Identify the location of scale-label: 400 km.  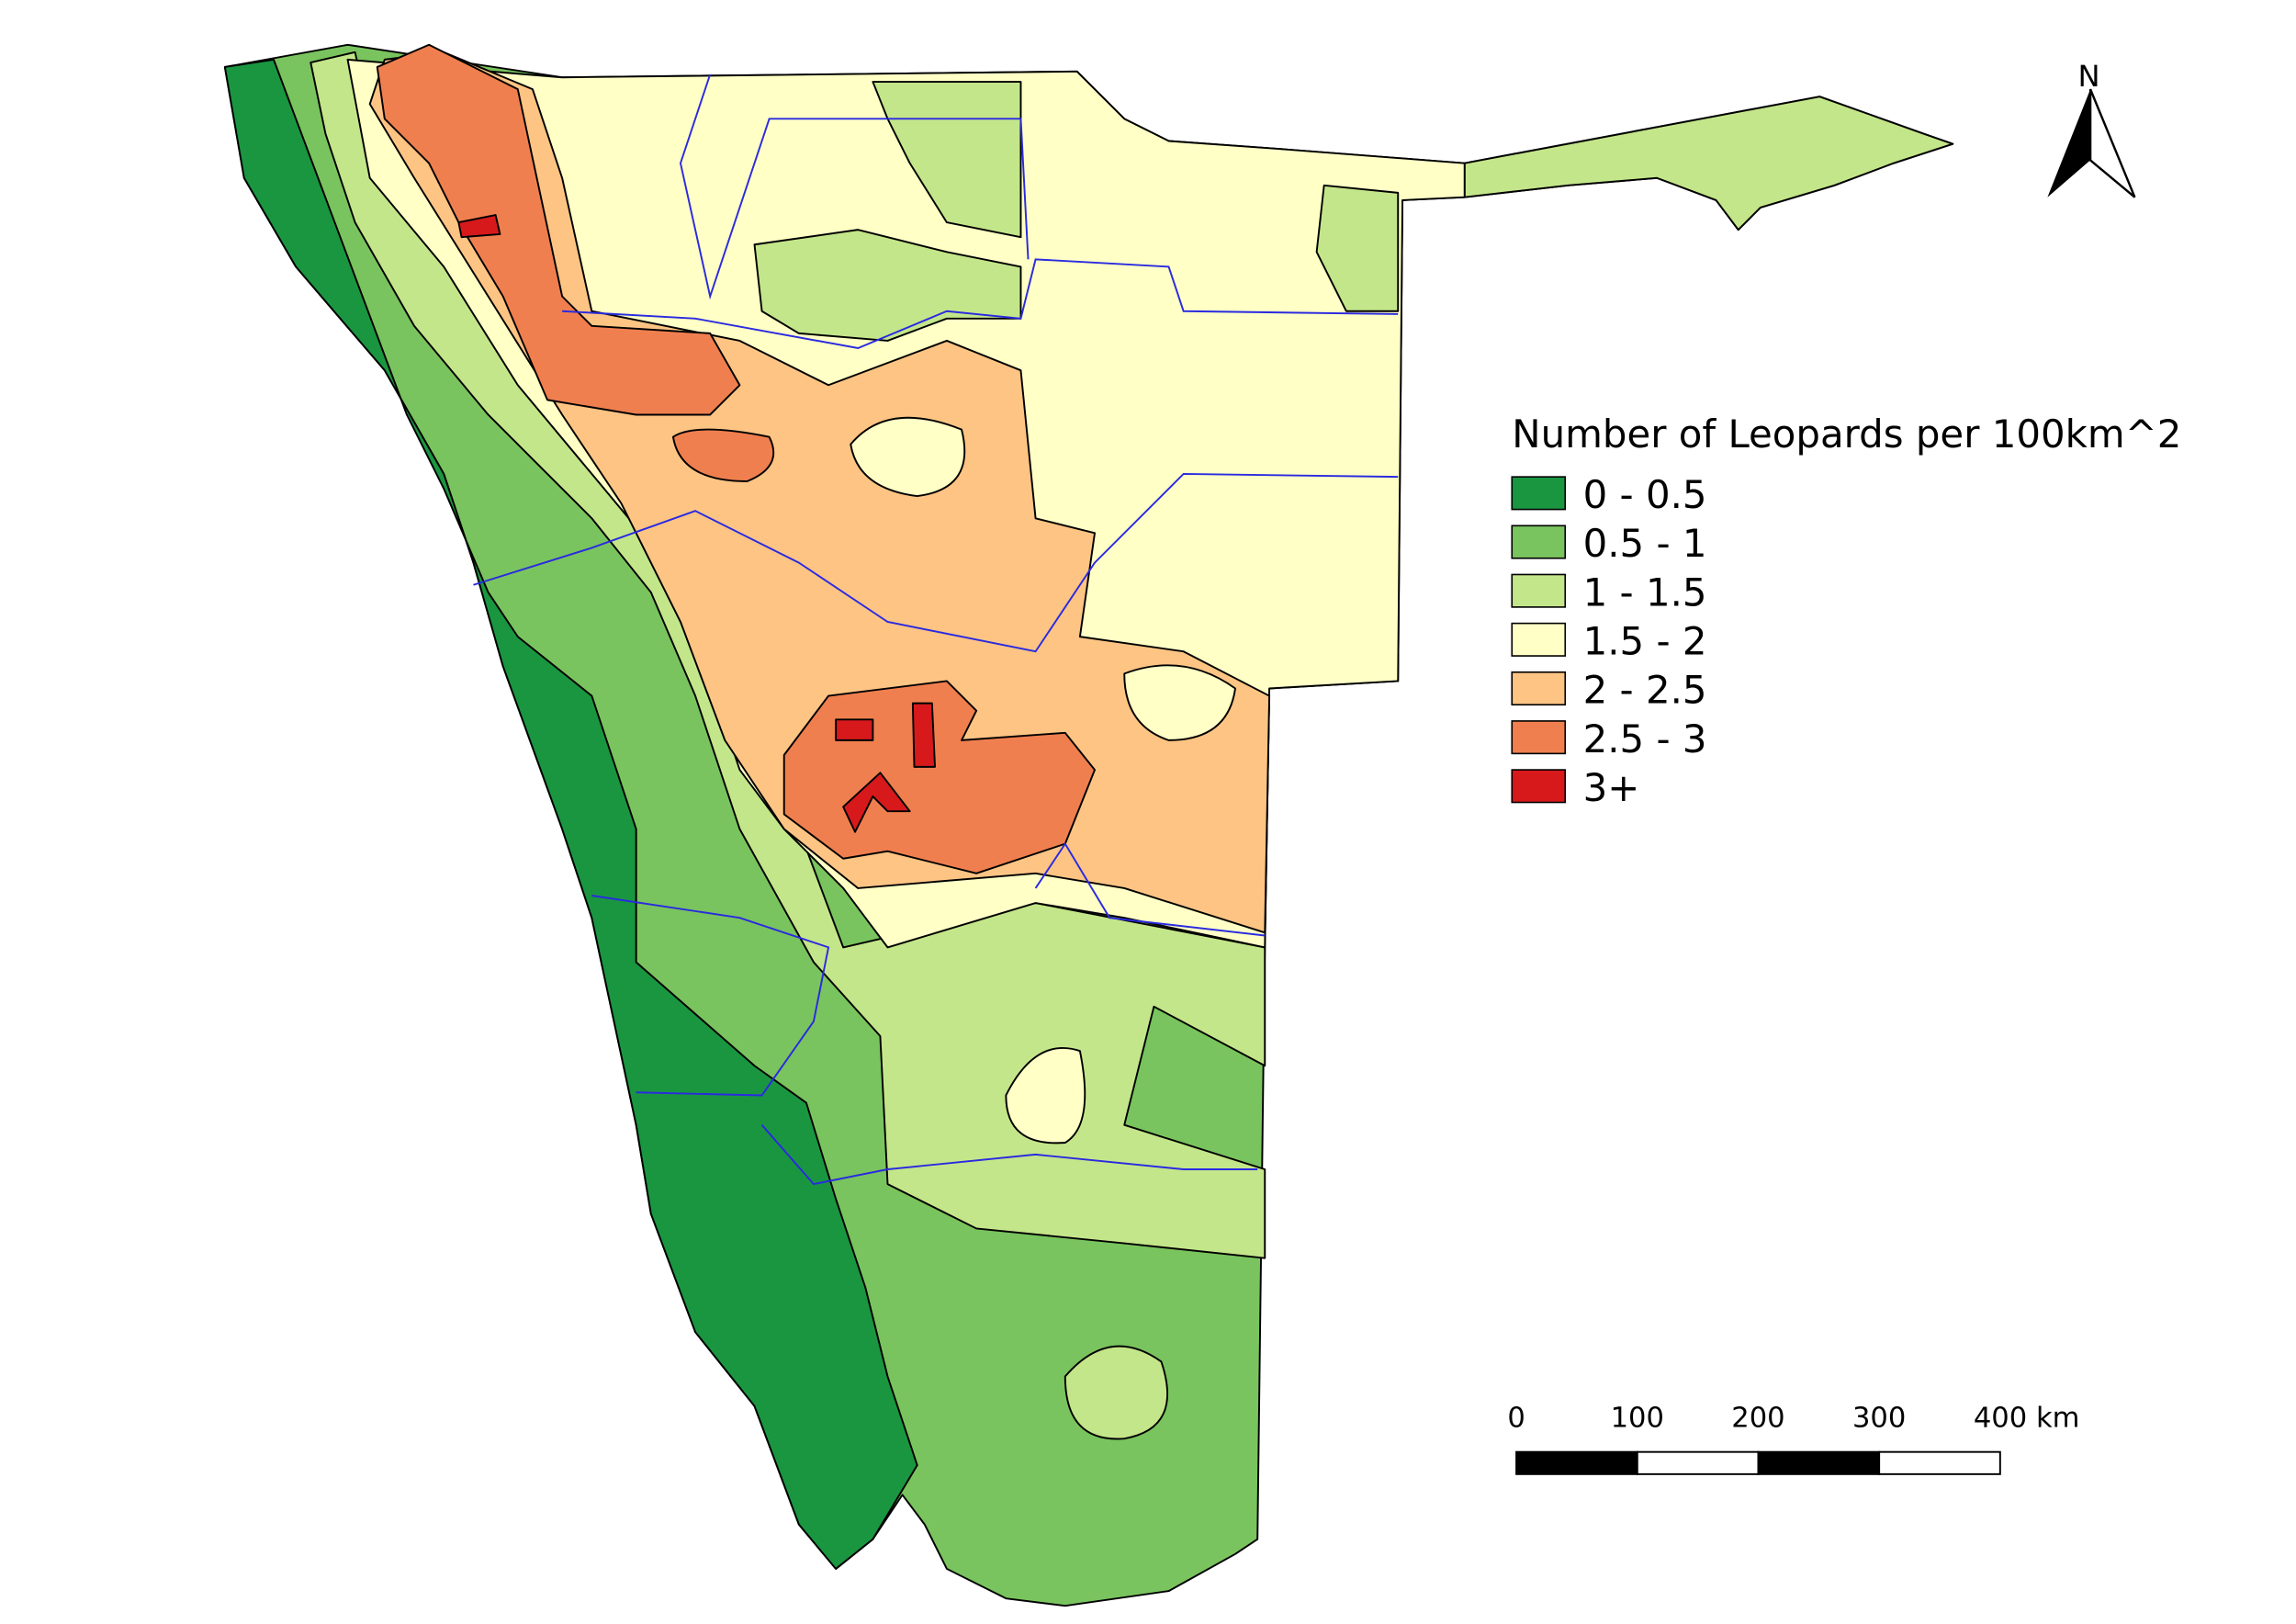
(2027, 1418).